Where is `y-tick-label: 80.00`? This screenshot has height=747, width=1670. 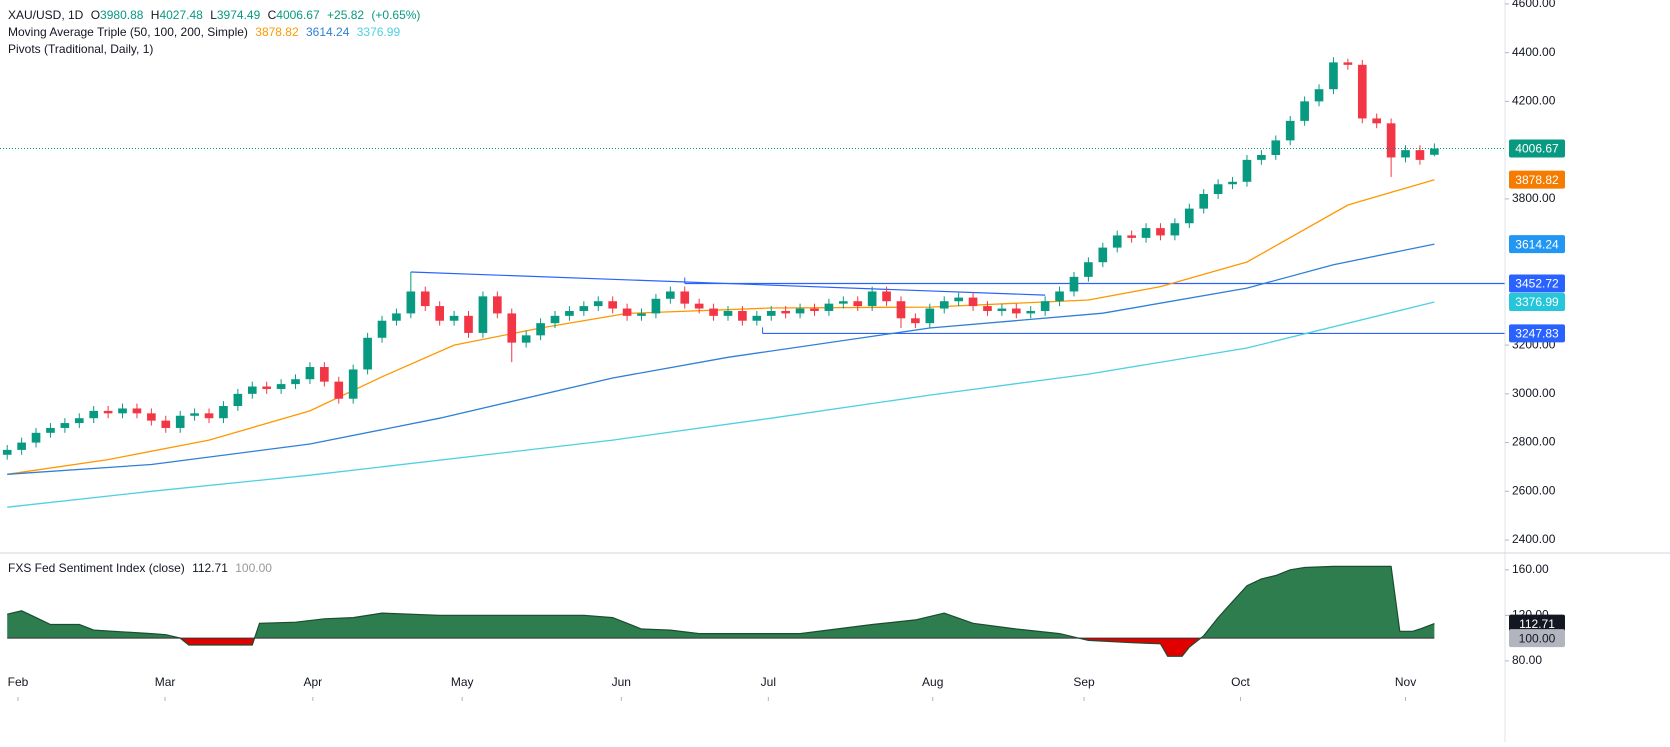 y-tick-label: 80.00 is located at coordinates (1527, 660).